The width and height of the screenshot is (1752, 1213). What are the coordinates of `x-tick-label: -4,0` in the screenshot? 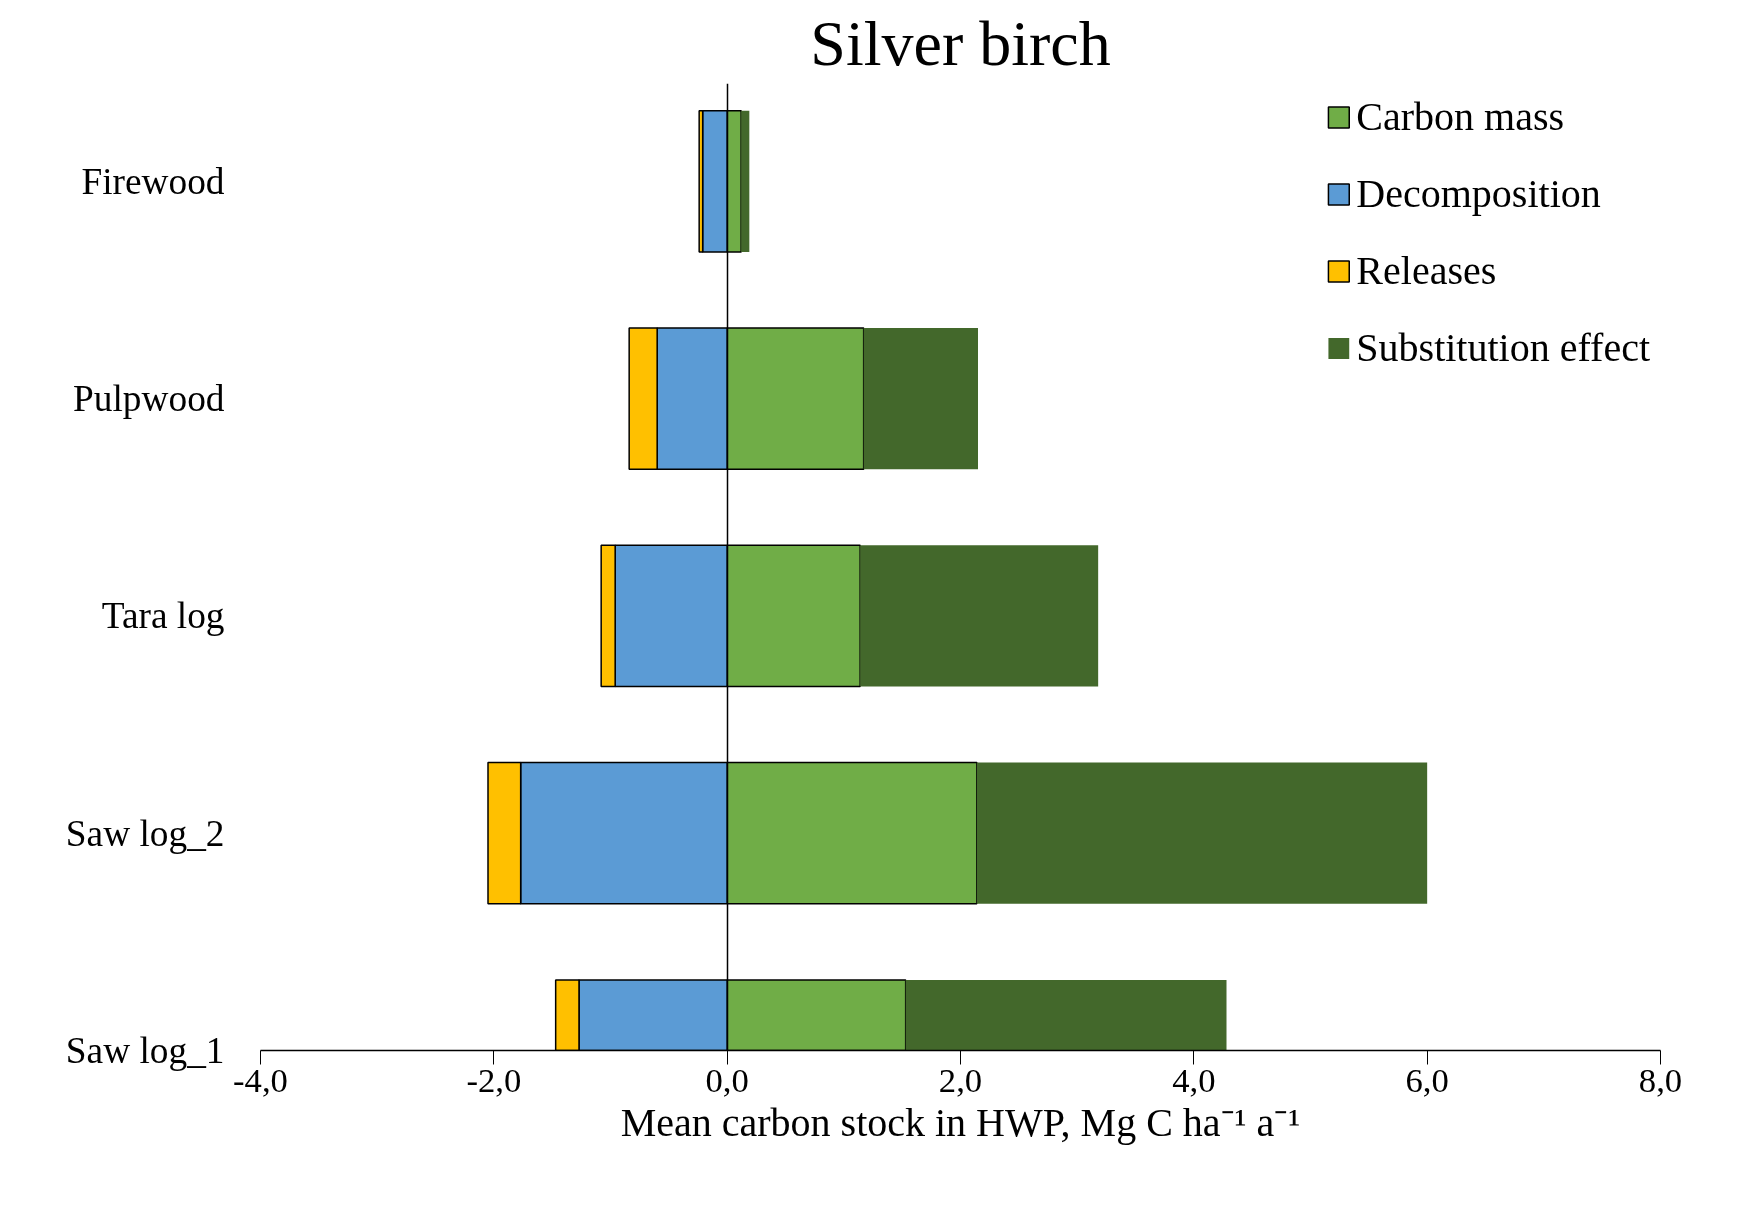 It's located at (260, 1079).